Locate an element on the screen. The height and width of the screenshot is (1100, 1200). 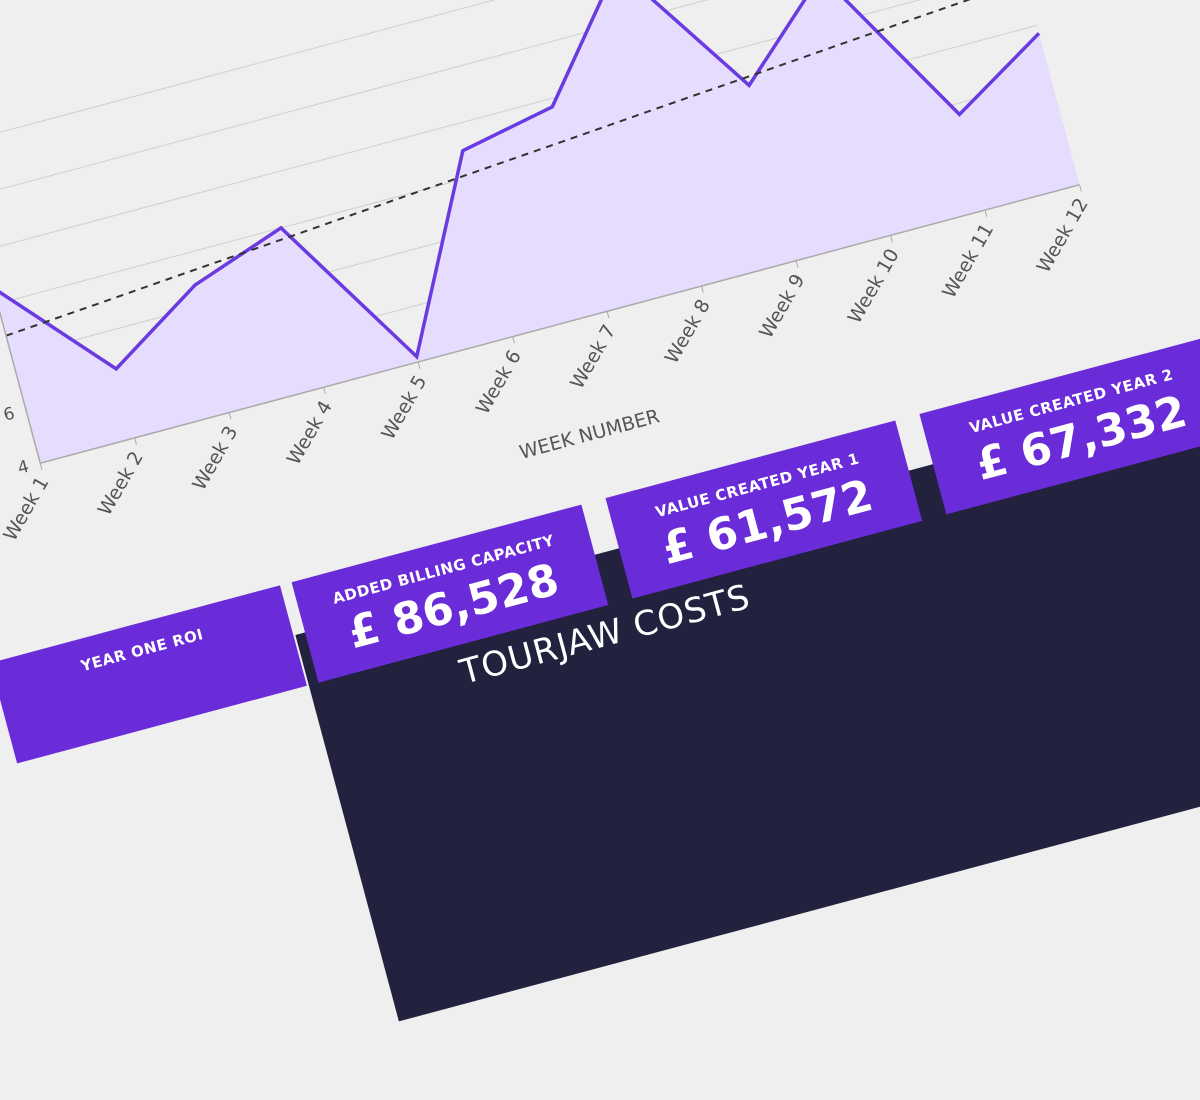
x-tick-label: Week 11 is located at coordinates (968, 261).